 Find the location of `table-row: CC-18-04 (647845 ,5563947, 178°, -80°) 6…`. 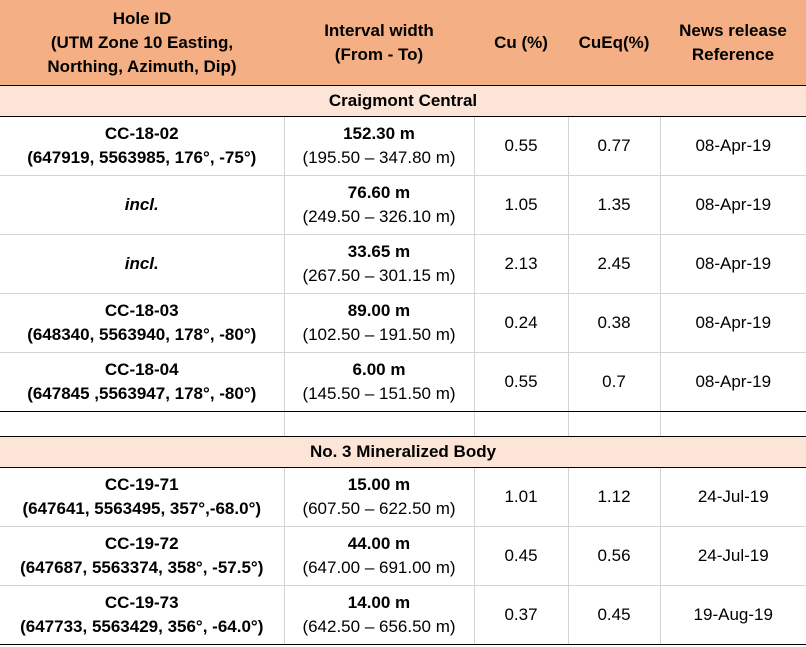

table-row: CC-18-04 (647845 ,5563947, 178°, -80°) 6… is located at coordinates (403, 382).